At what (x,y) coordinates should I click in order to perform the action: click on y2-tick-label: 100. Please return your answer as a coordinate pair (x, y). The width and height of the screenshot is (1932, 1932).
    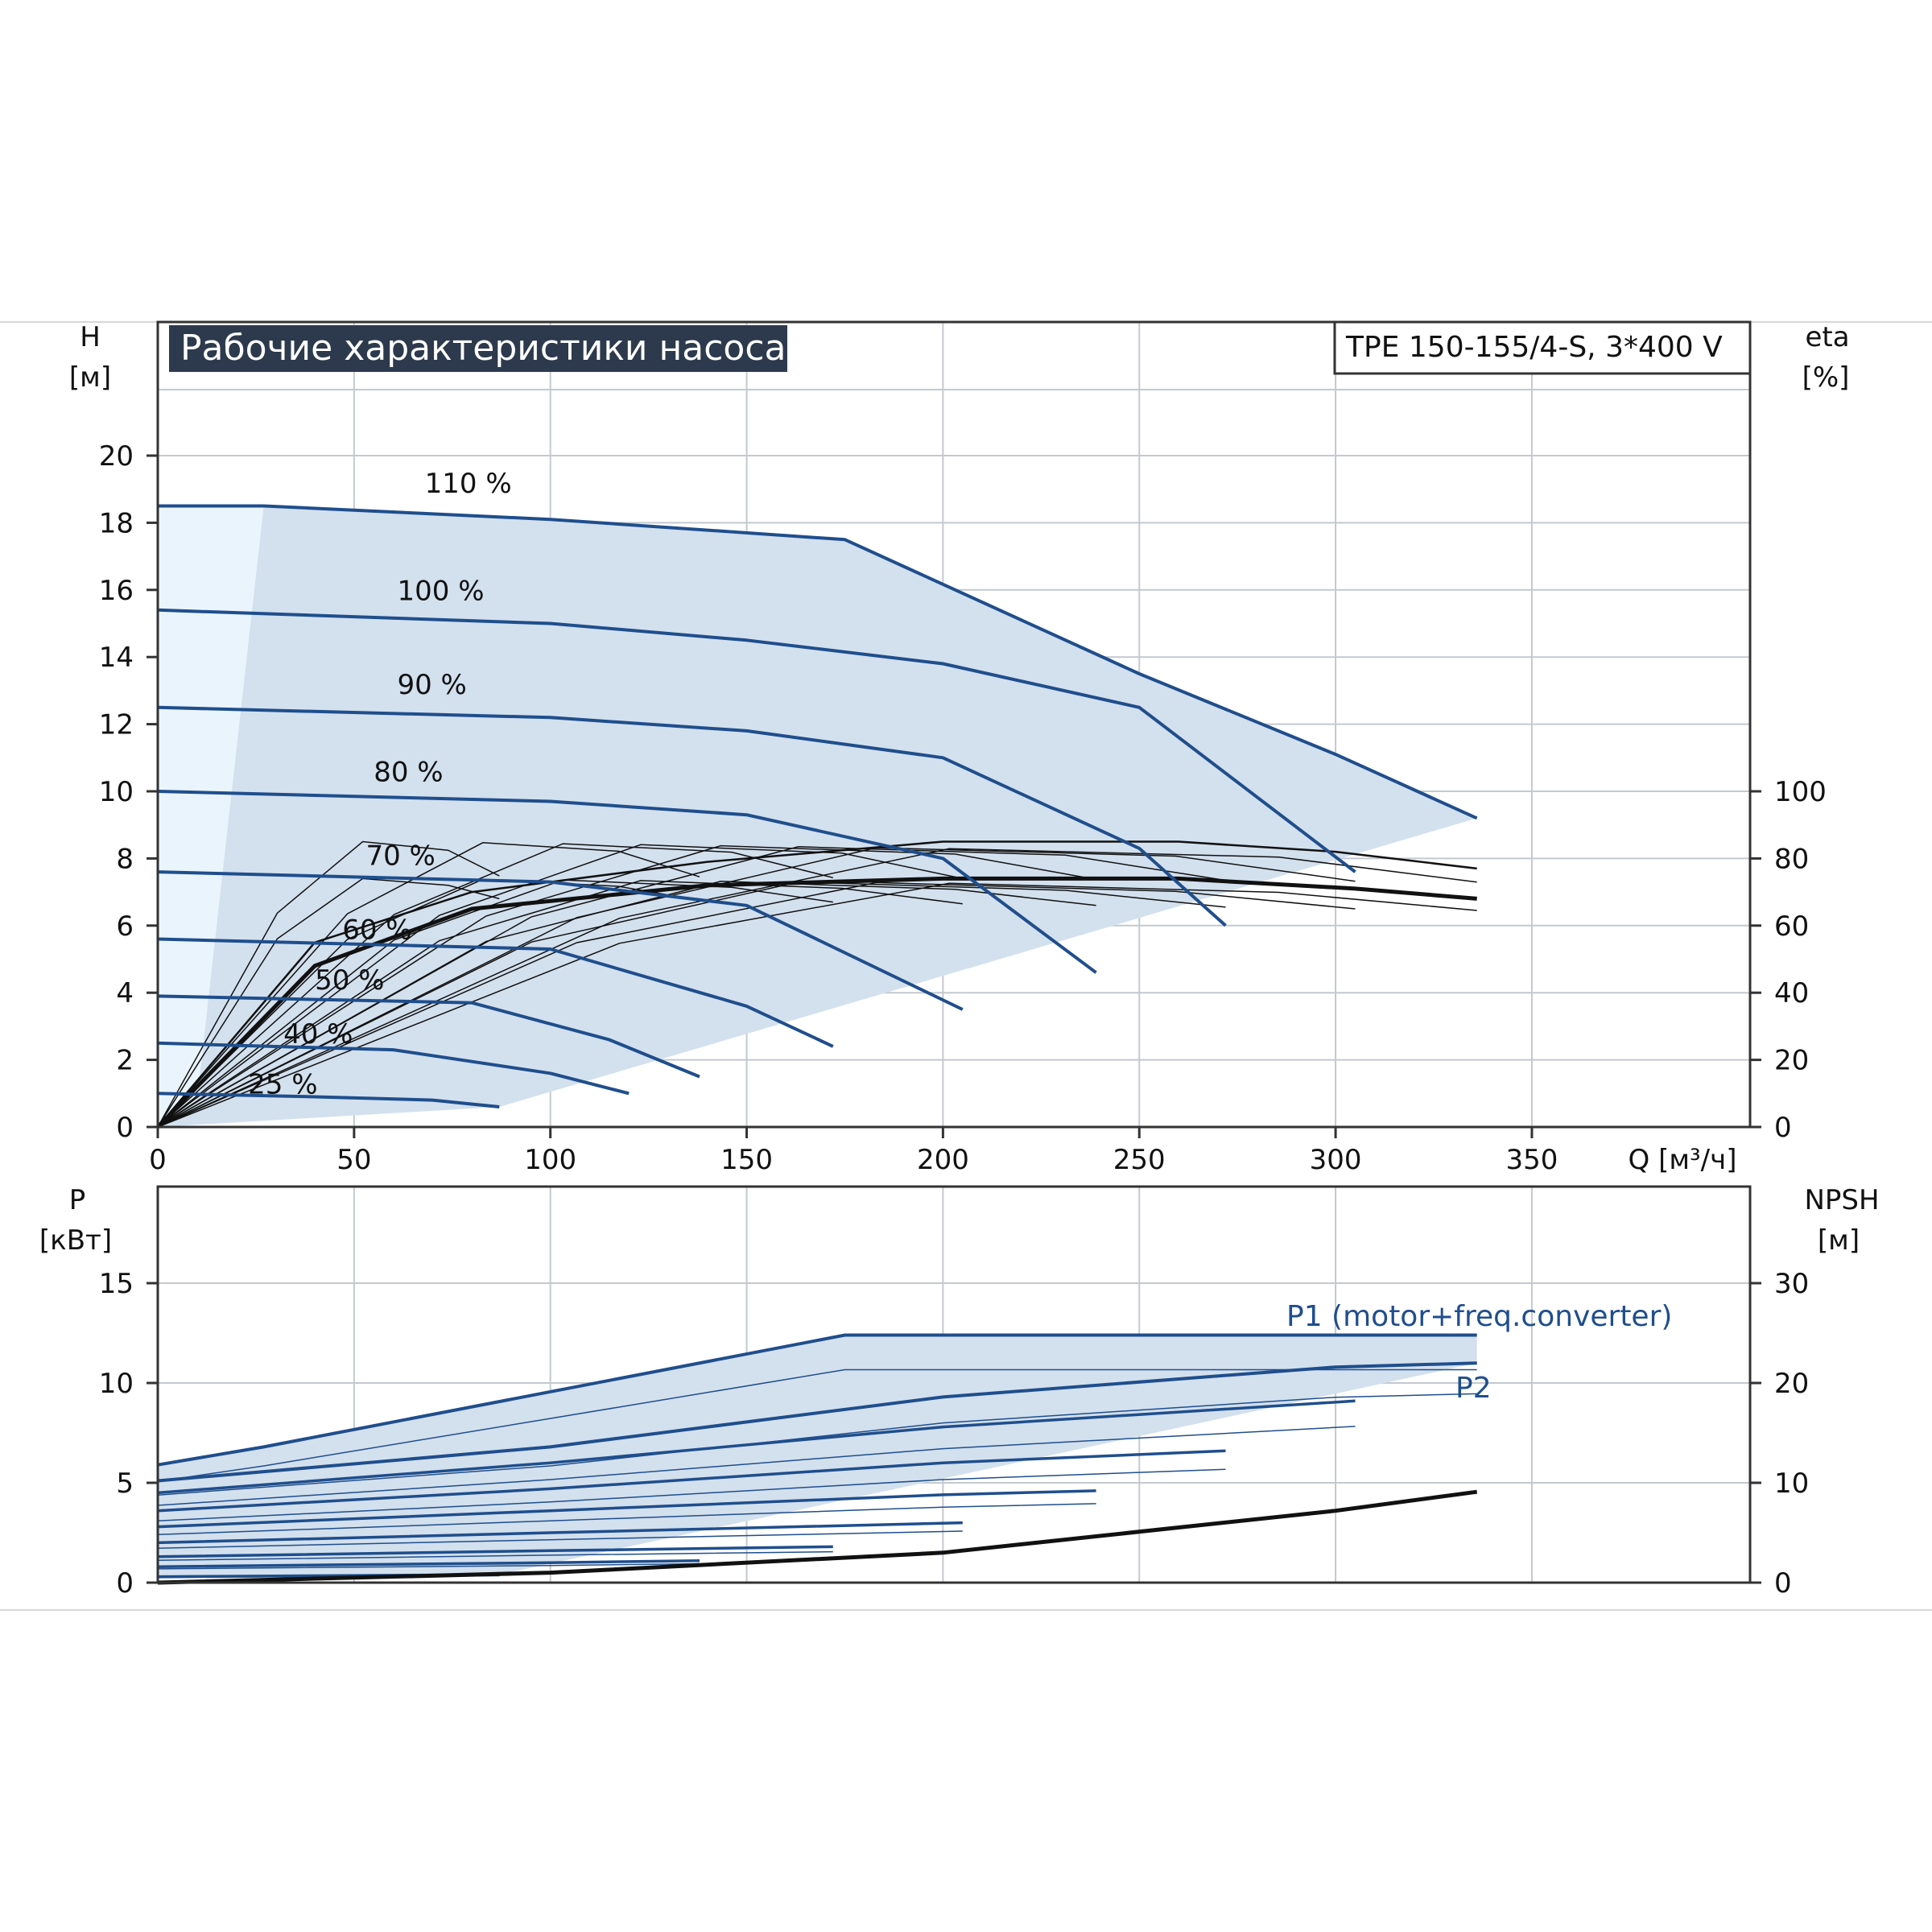
    Looking at the image, I should click on (1800, 792).